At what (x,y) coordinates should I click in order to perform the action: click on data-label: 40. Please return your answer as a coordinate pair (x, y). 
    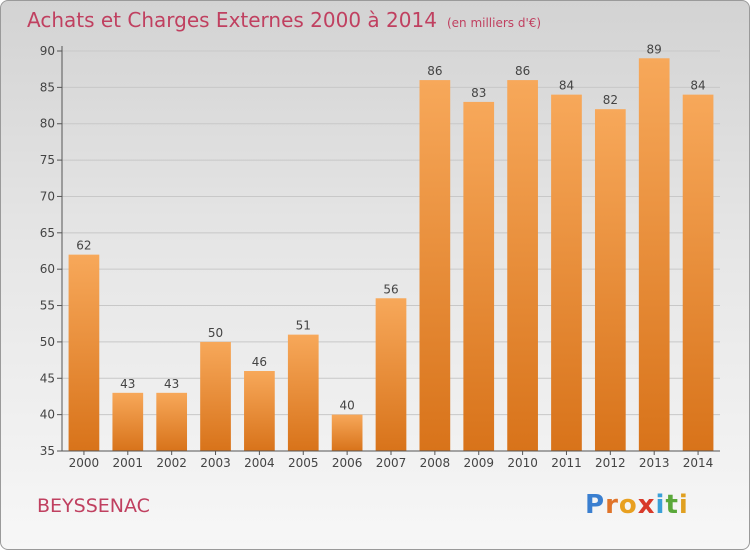
    Looking at the image, I should click on (346, 406).